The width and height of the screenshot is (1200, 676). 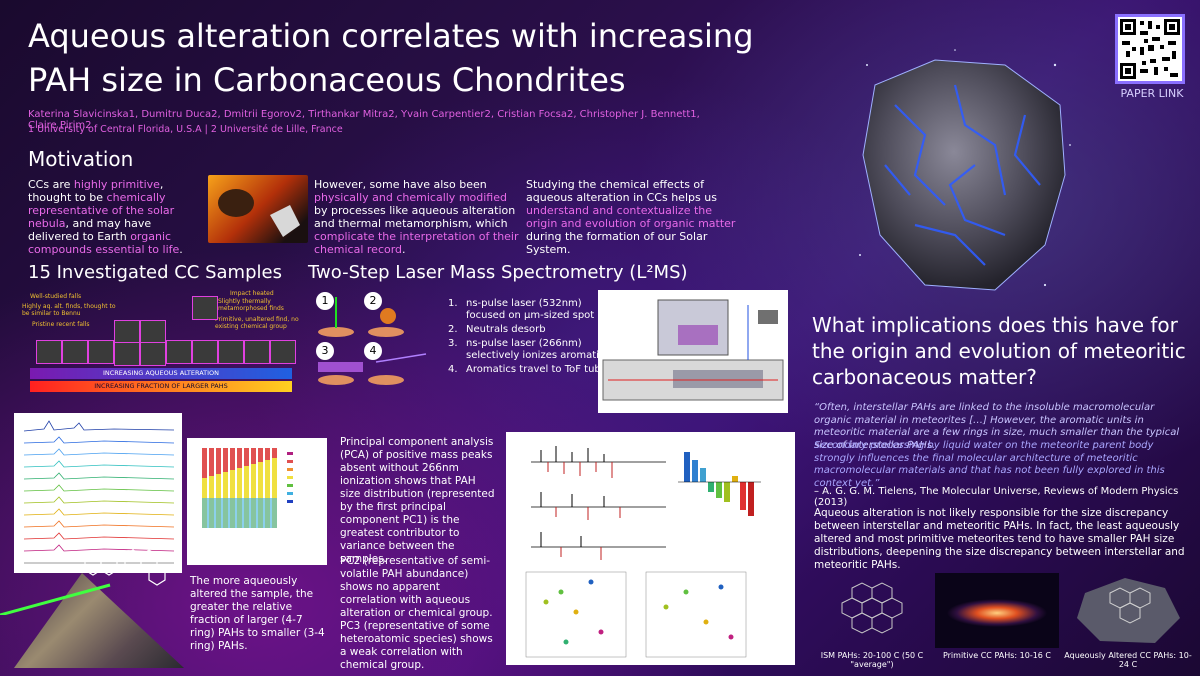 I want to click on asteroid-icon, so click(x=258, y=209).